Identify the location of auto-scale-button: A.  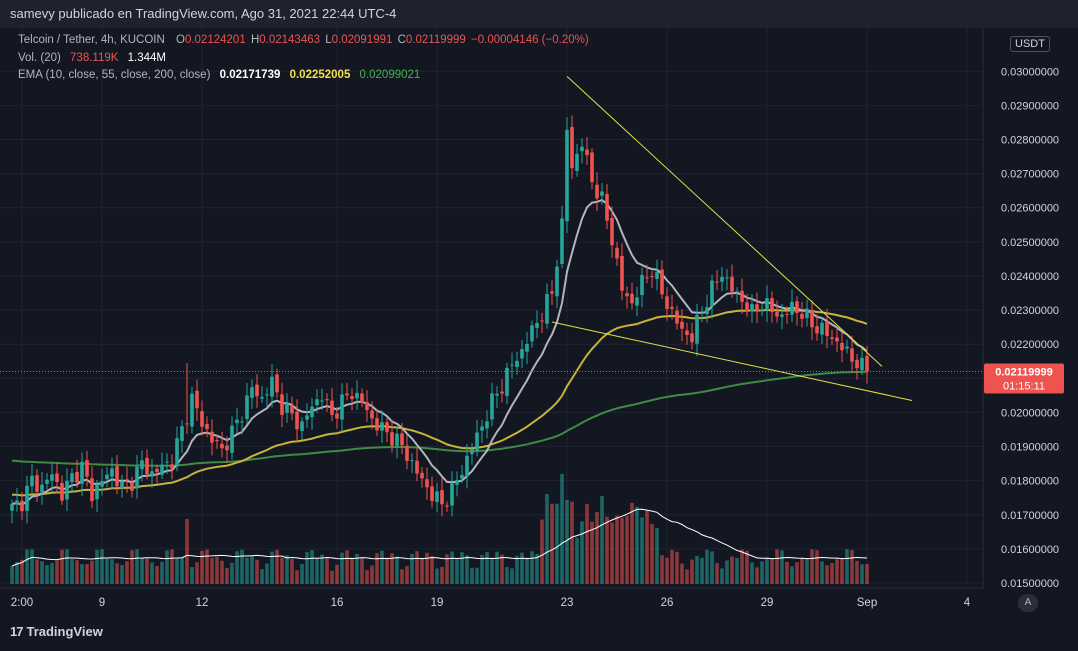
(1028, 603).